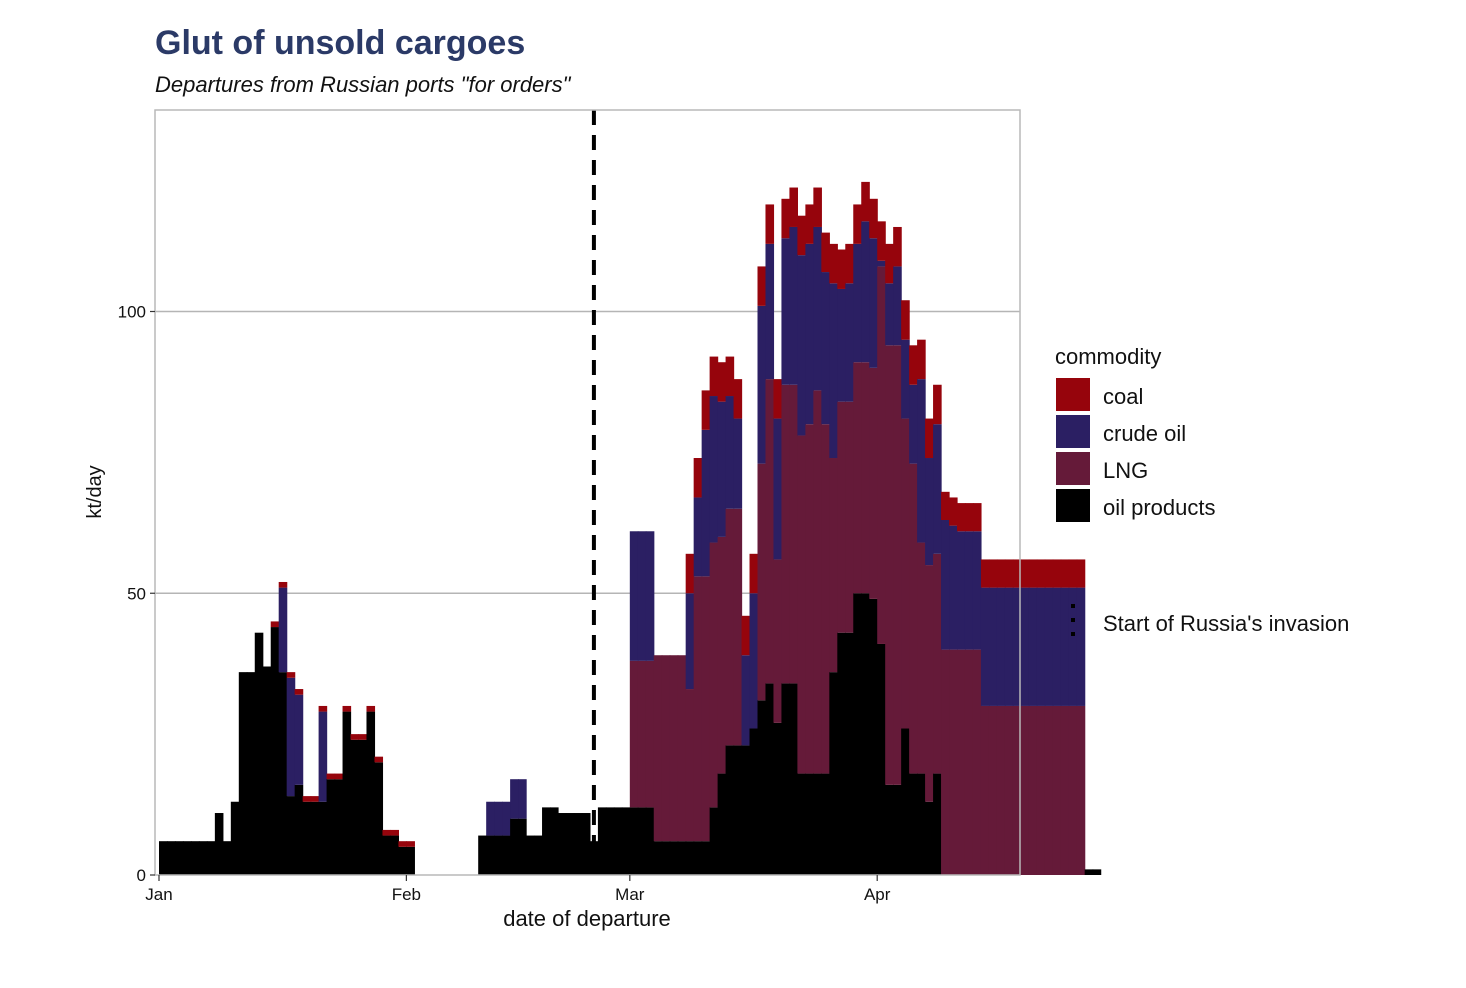 The image size is (1466, 988). Describe the element at coordinates (95, 491) in the screenshot. I see `y-axis-label: kt/day` at that location.